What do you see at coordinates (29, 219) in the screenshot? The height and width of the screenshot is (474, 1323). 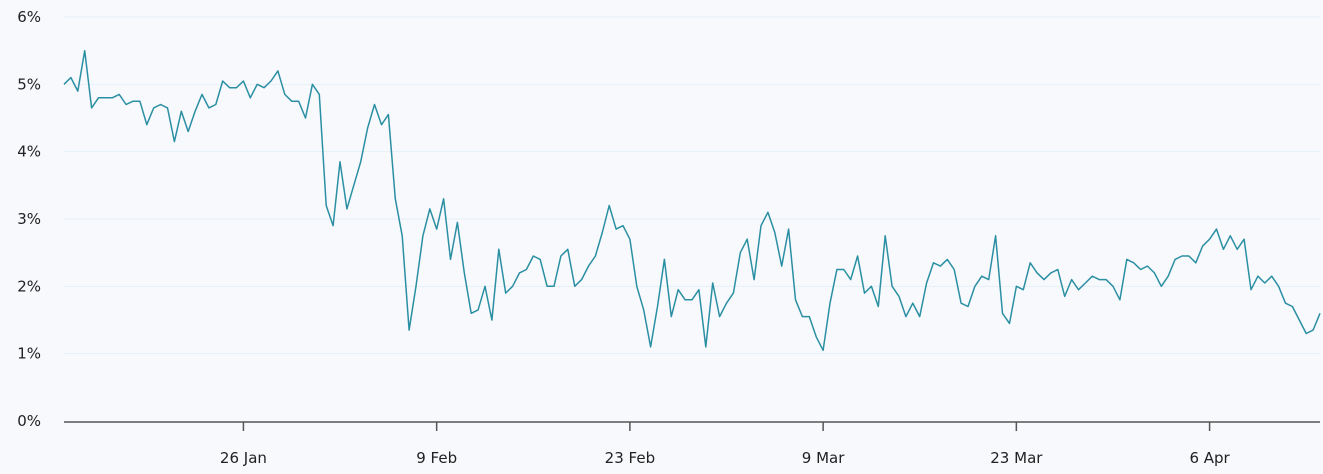 I see `y-tick-label: 3%` at bounding box center [29, 219].